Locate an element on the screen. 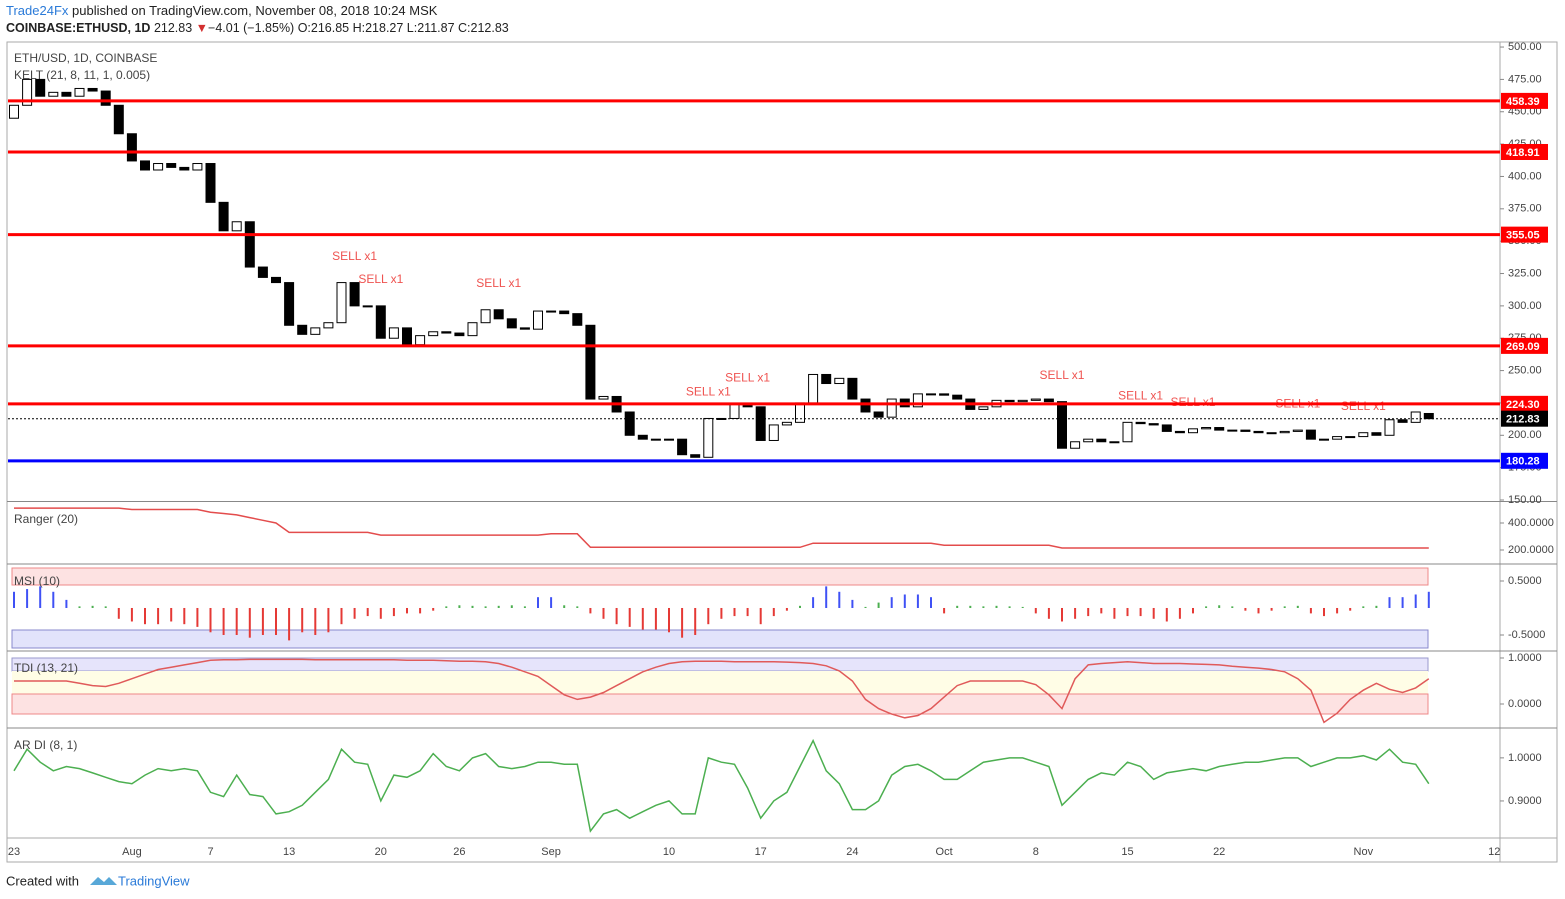 Image resolution: width=1565 pixels, height=899 pixels. x-tick-label: Nov is located at coordinates (1364, 852).